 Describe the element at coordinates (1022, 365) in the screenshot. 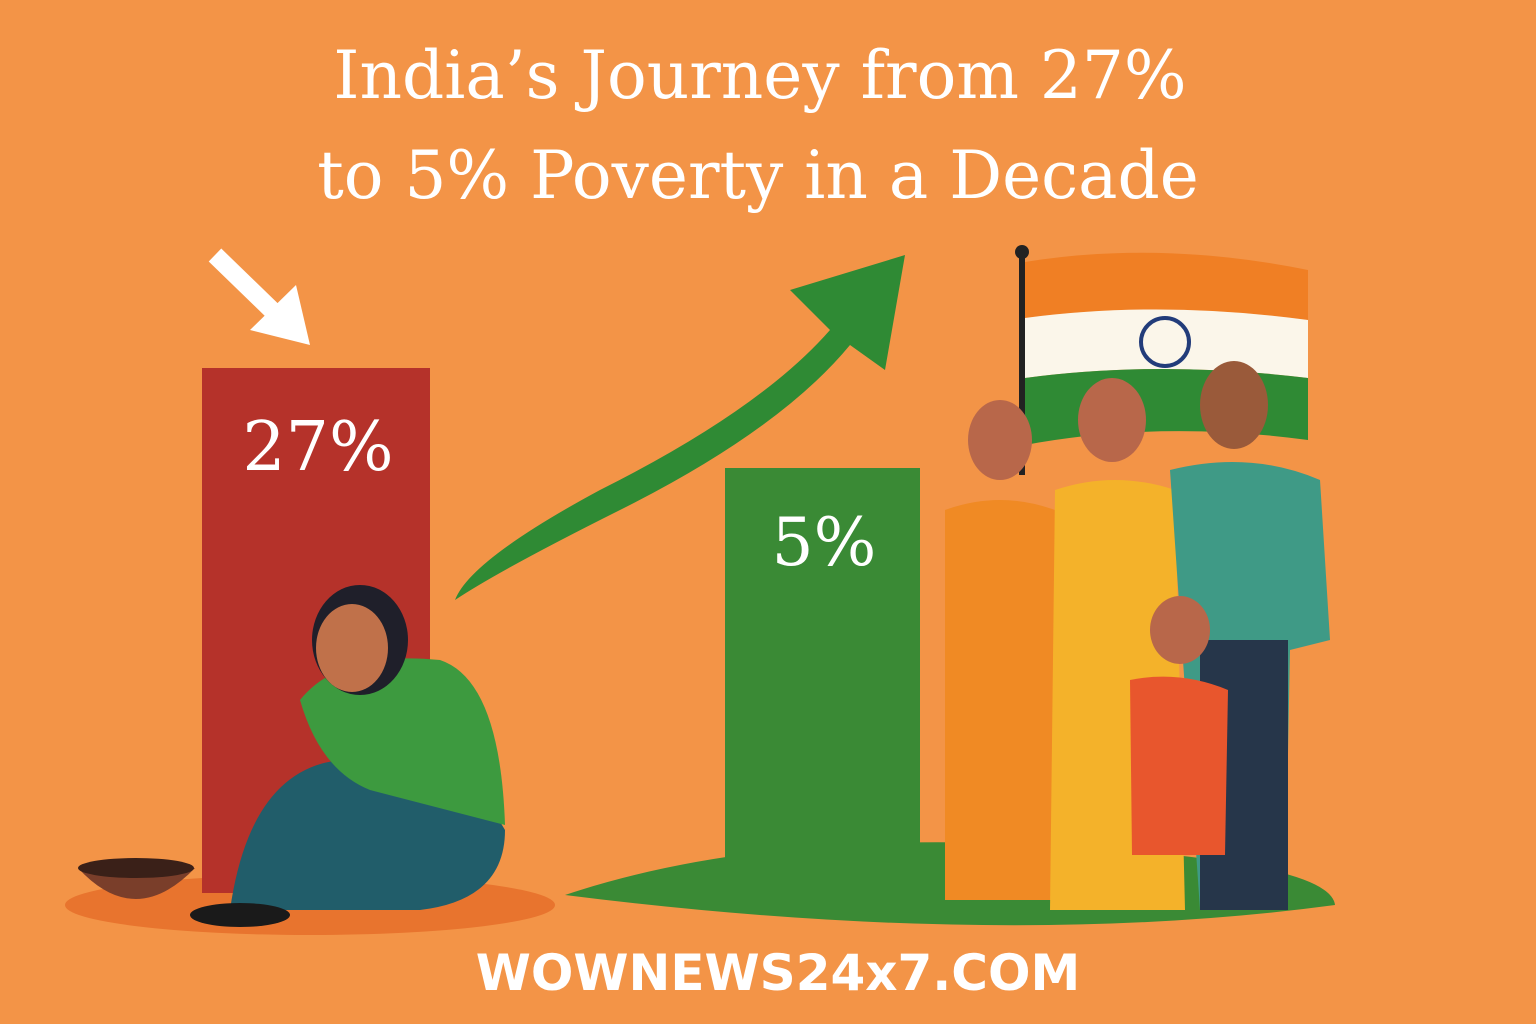

I see `flag-pole` at that location.